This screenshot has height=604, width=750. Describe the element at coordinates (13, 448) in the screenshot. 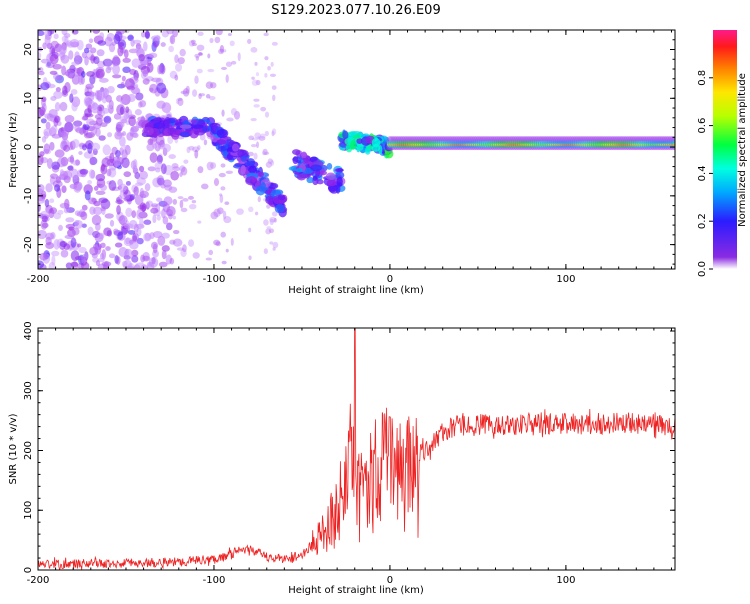

I see `snr-y-axis-label: SNR (10 * v/v)` at that location.